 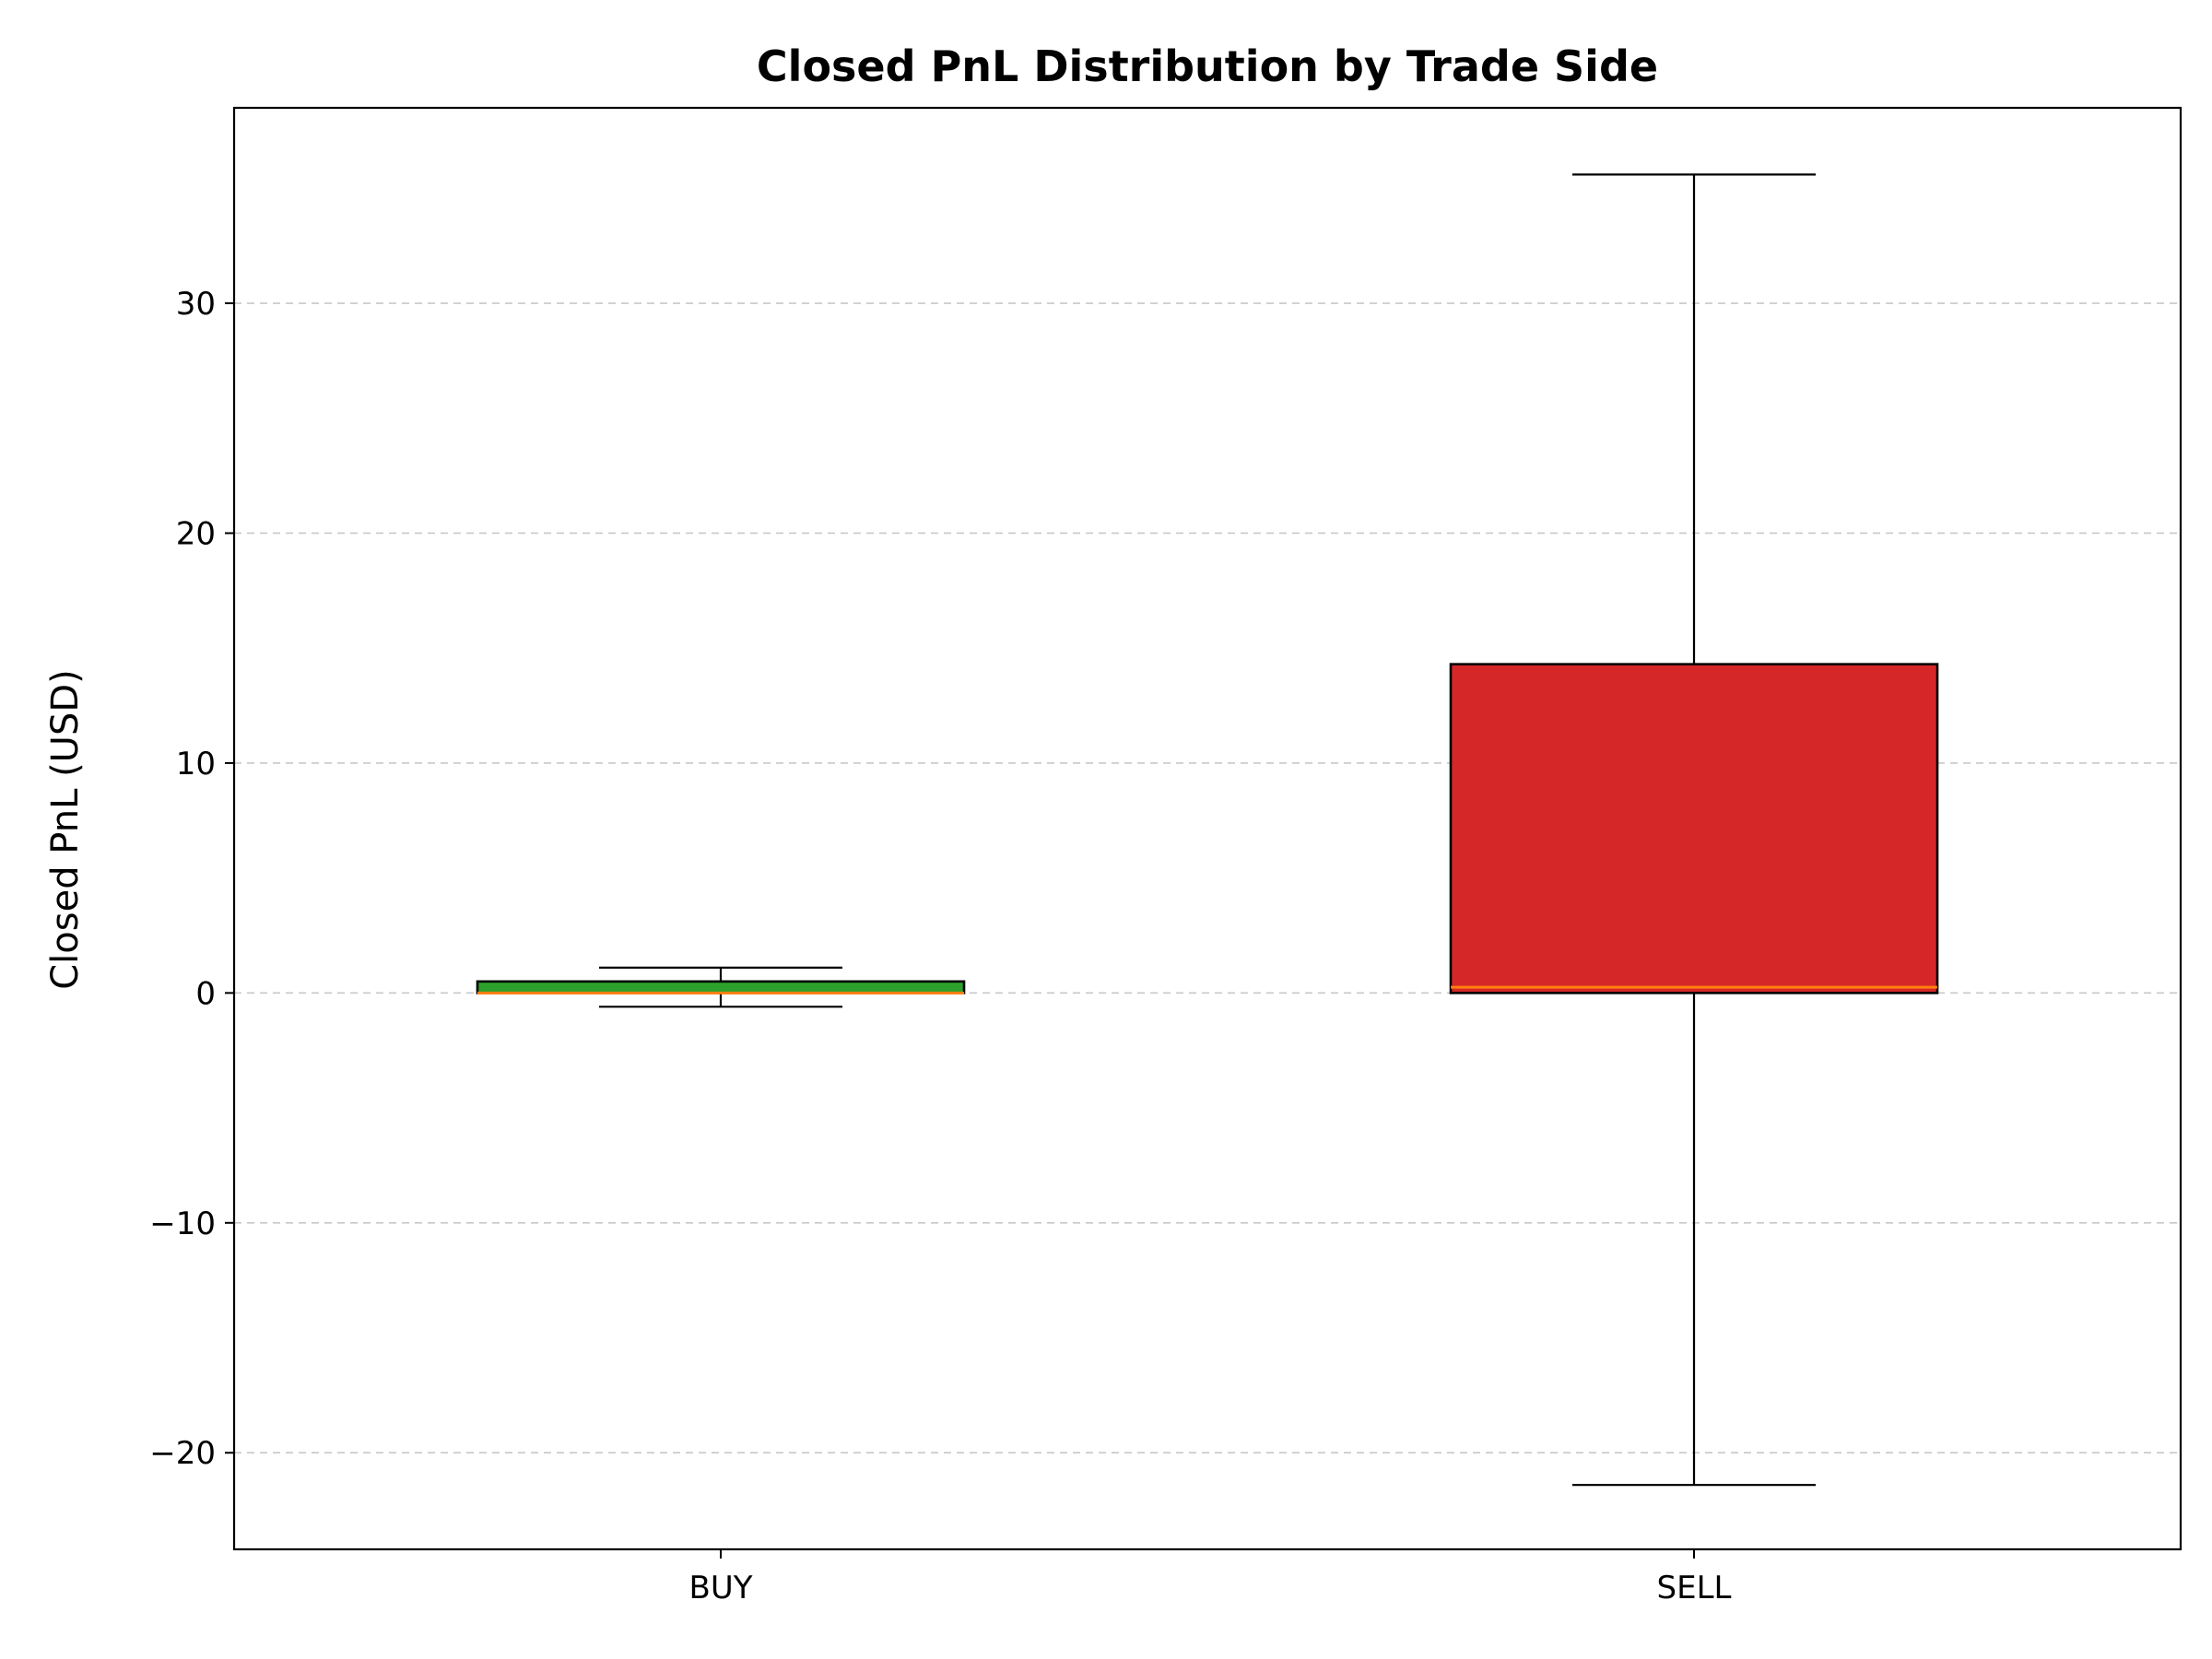 What do you see at coordinates (1207, 66) in the screenshot?
I see `chart-title: Closed PnL Distribution by Trade Side` at bounding box center [1207, 66].